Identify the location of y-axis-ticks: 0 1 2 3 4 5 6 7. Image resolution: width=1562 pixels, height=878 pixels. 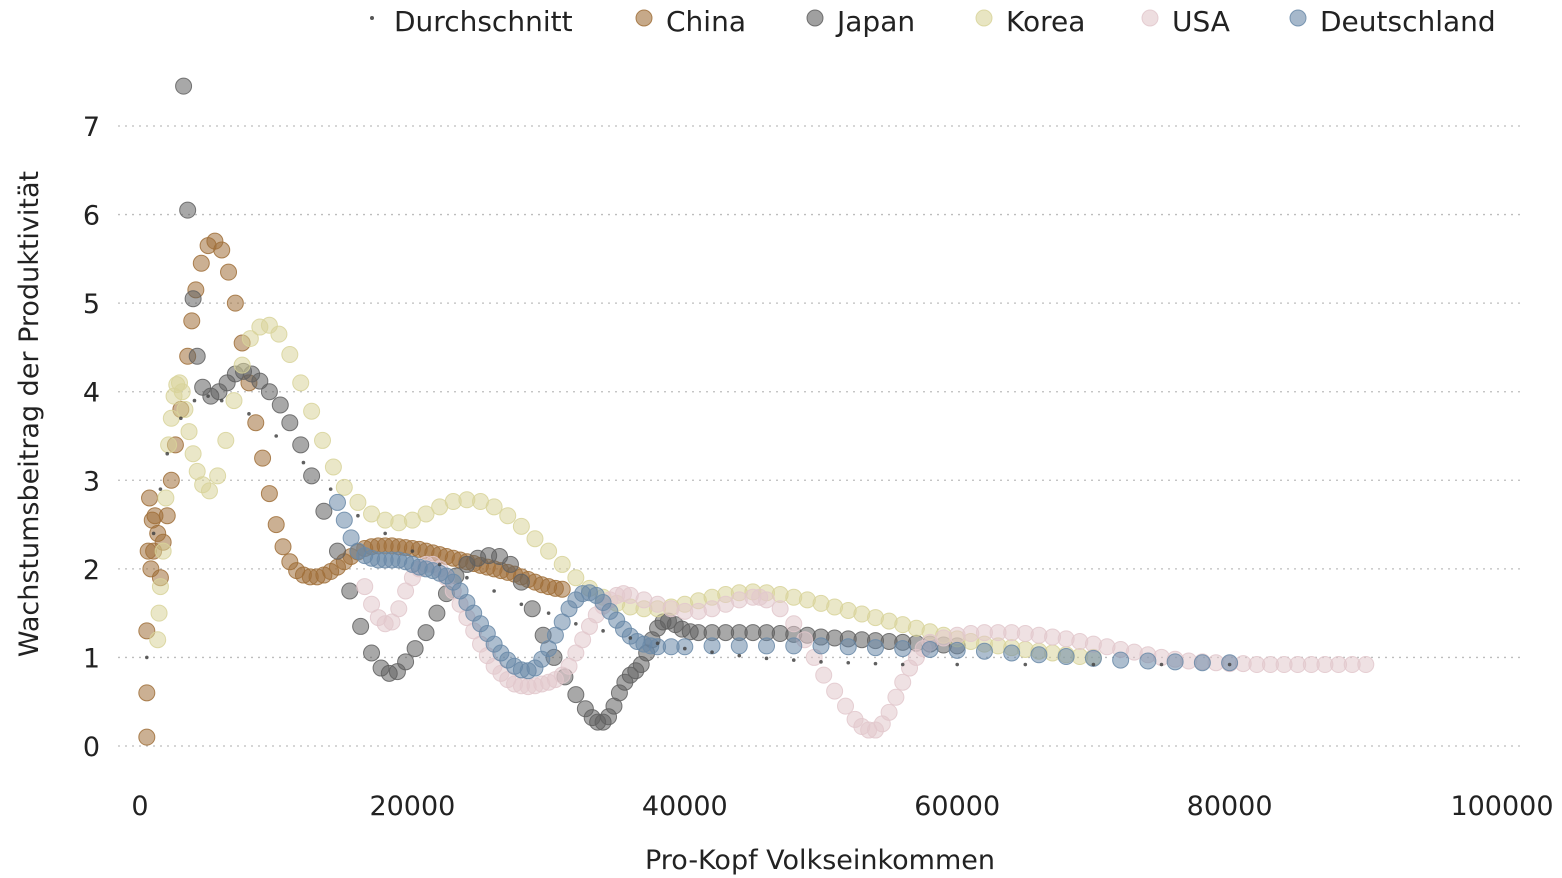
(91, 437).